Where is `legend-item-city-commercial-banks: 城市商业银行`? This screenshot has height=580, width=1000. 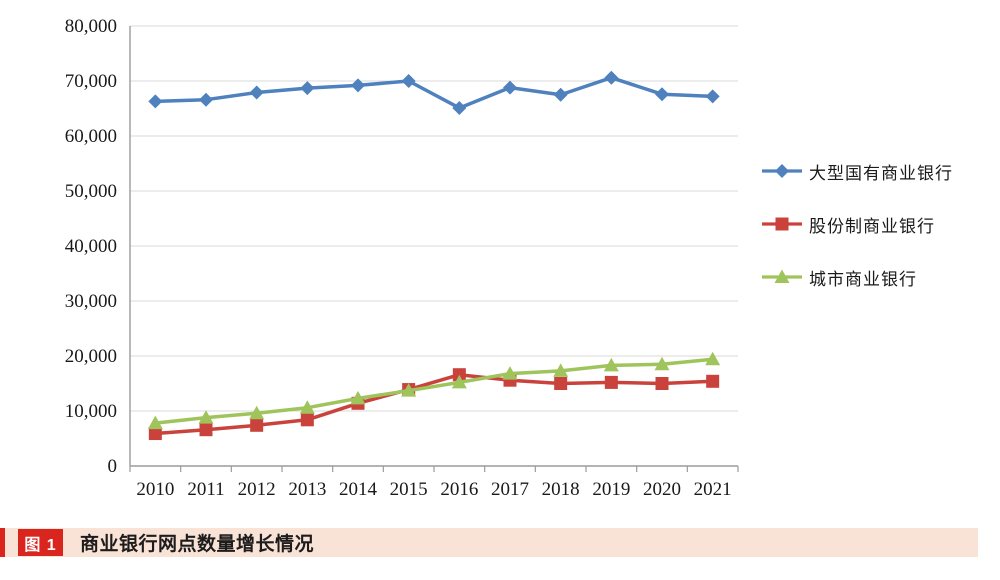 legend-item-city-commercial-banks: 城市商业银行 is located at coordinates (857, 277).